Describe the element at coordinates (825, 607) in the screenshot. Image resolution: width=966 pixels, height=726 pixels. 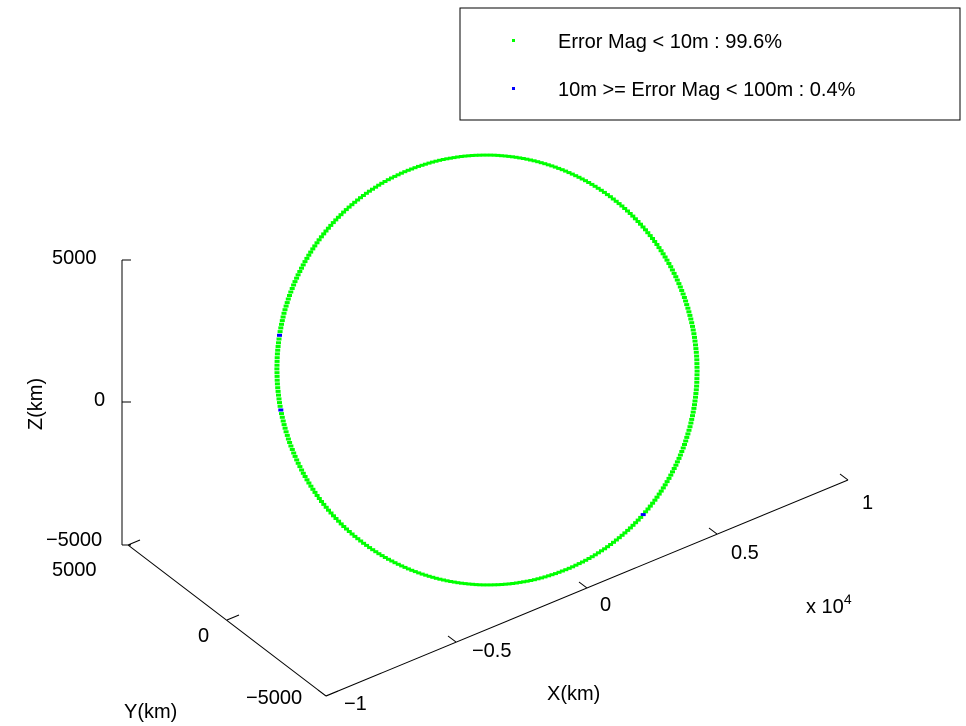
I see `x-axis-exponent-base: x 10` at that location.